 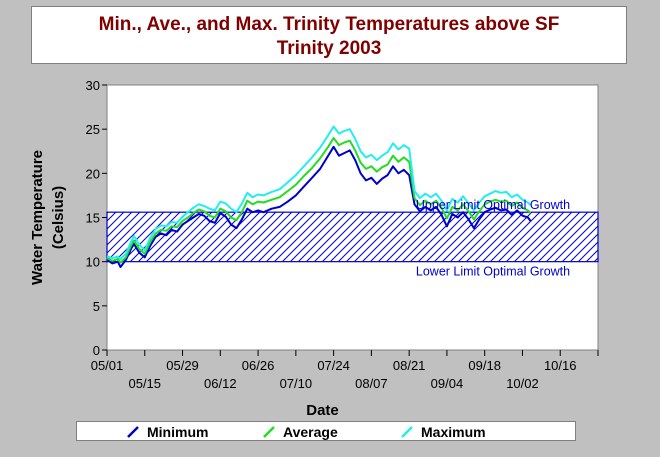 I want to click on x-tick-label-2003-06-26: 06/26, so click(x=258, y=365).